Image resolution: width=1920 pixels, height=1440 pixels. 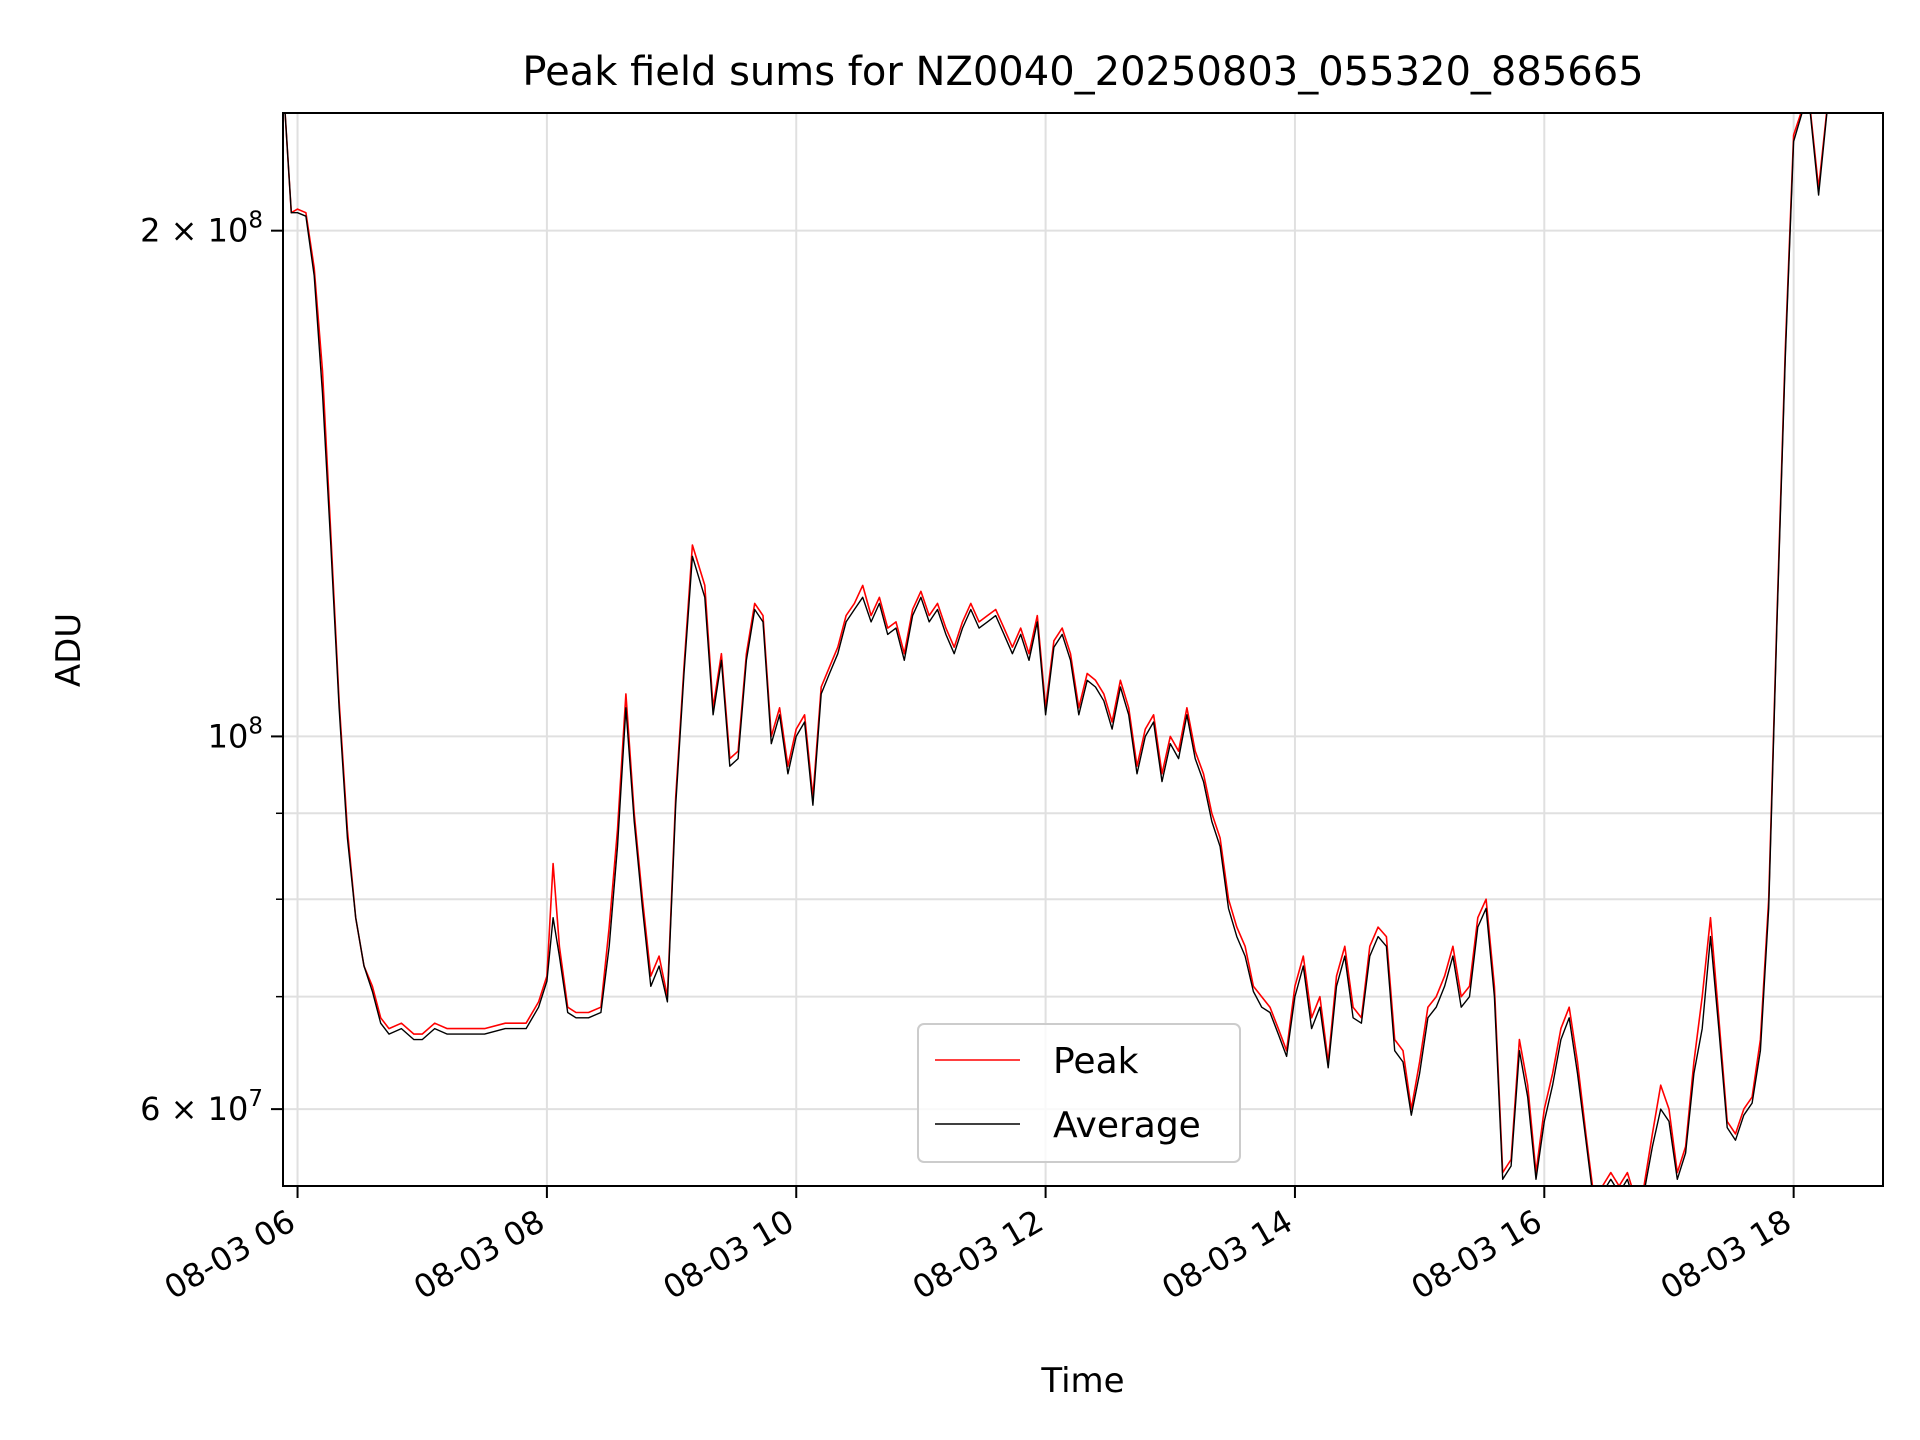 I want to click on y-axis-label: ADU, so click(x=69, y=650).